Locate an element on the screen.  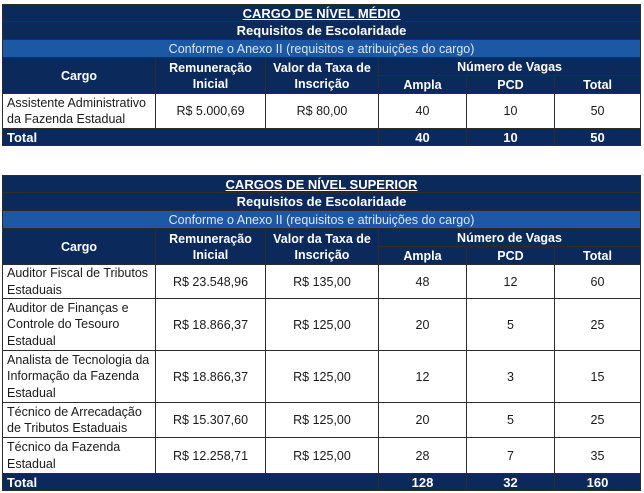
total-total: 160 is located at coordinates (597, 482).